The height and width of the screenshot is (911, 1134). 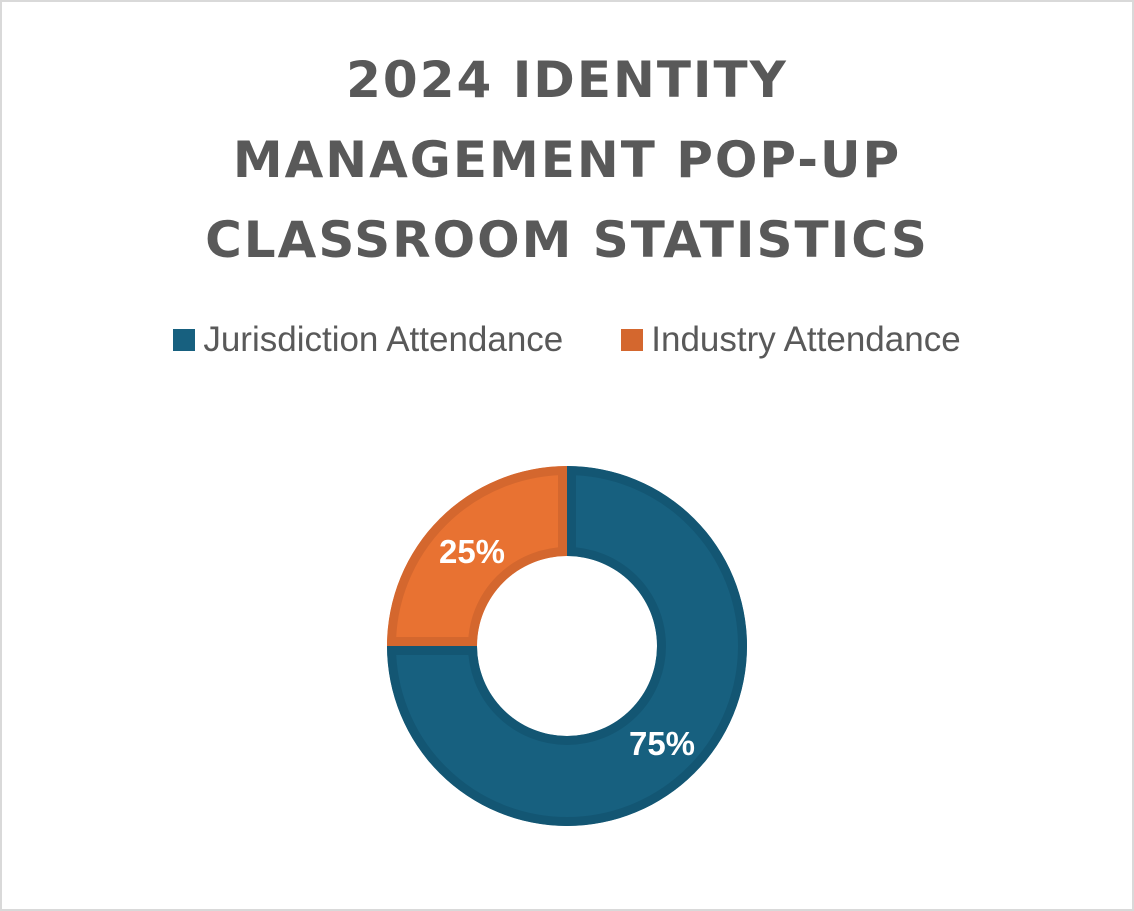 I want to click on chart-title-line-2: MANAGEMENT POP-UP, so click(x=567, y=160).